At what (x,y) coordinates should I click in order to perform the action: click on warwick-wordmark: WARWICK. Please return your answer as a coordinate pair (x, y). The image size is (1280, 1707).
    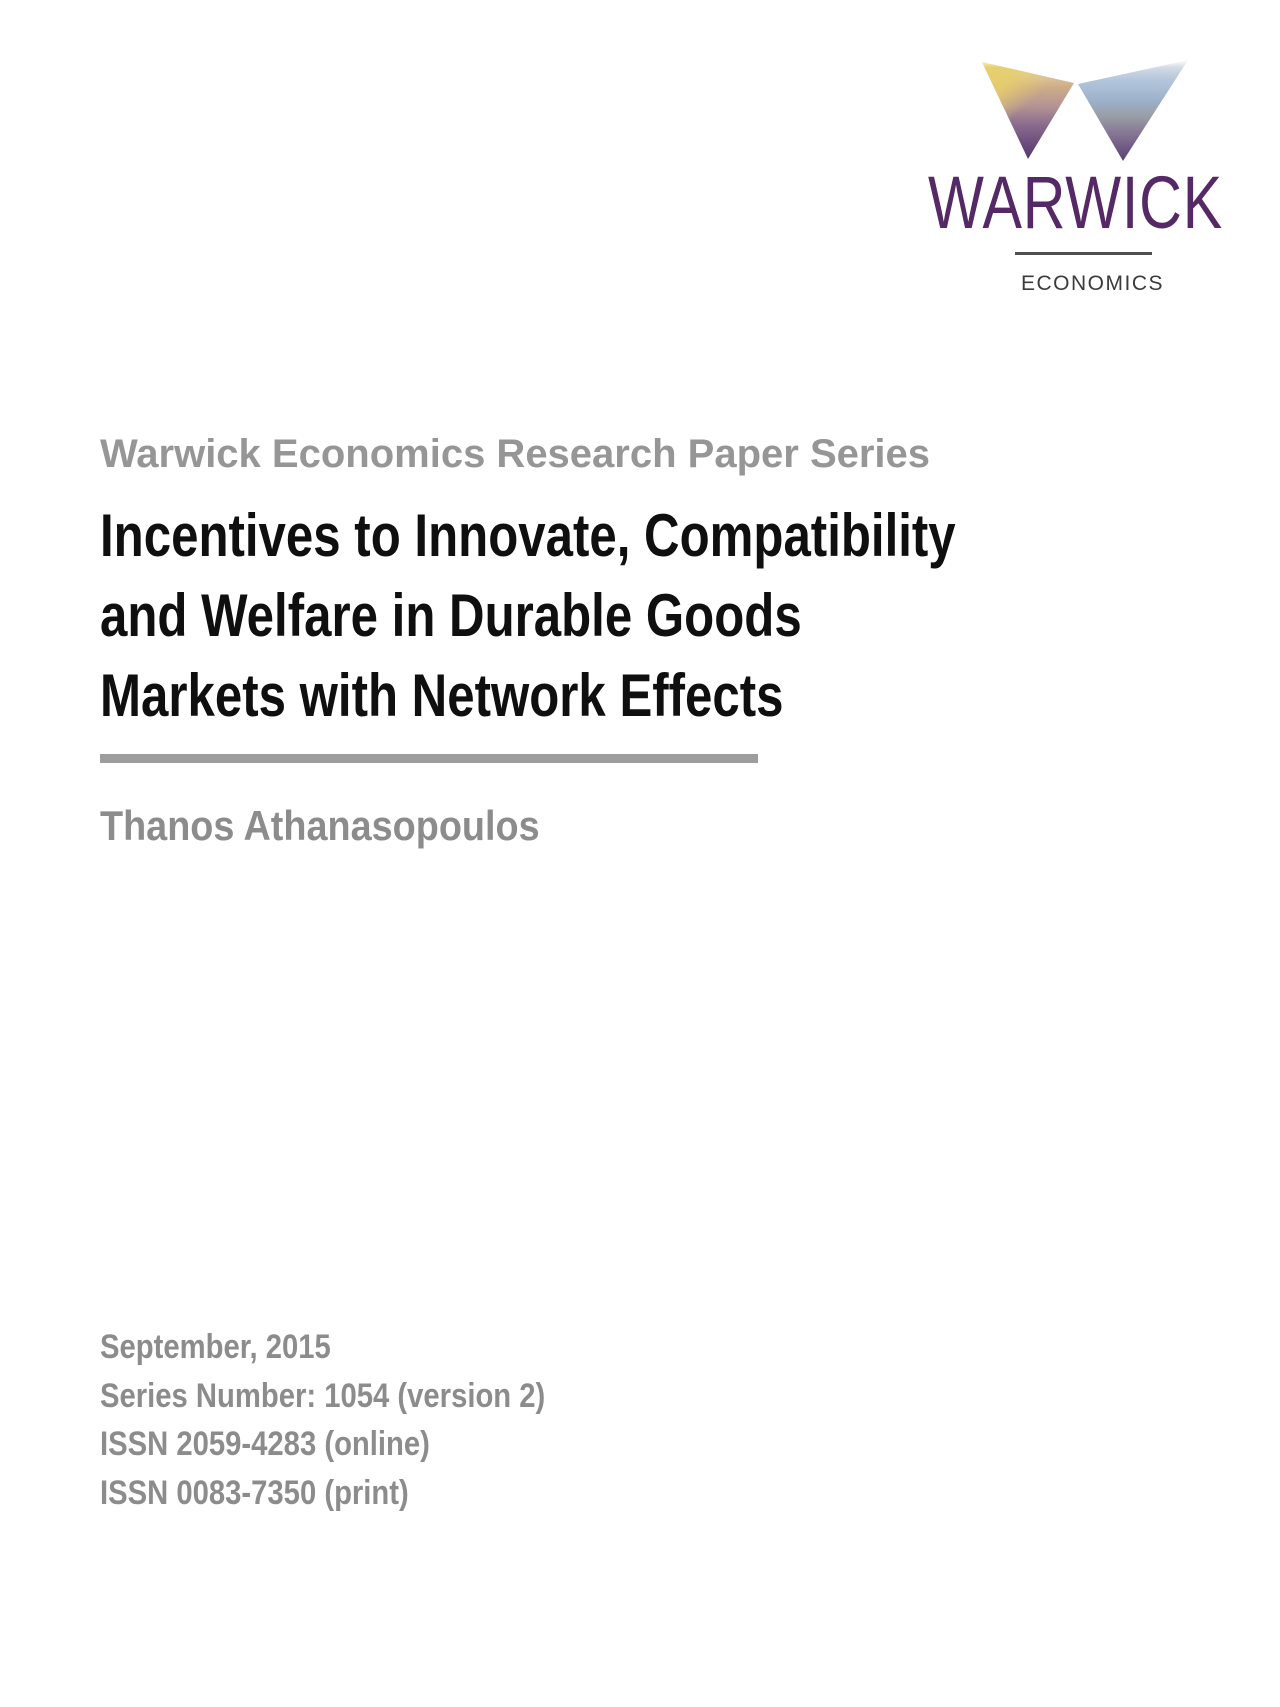
    Looking at the image, I should click on (1076, 202).